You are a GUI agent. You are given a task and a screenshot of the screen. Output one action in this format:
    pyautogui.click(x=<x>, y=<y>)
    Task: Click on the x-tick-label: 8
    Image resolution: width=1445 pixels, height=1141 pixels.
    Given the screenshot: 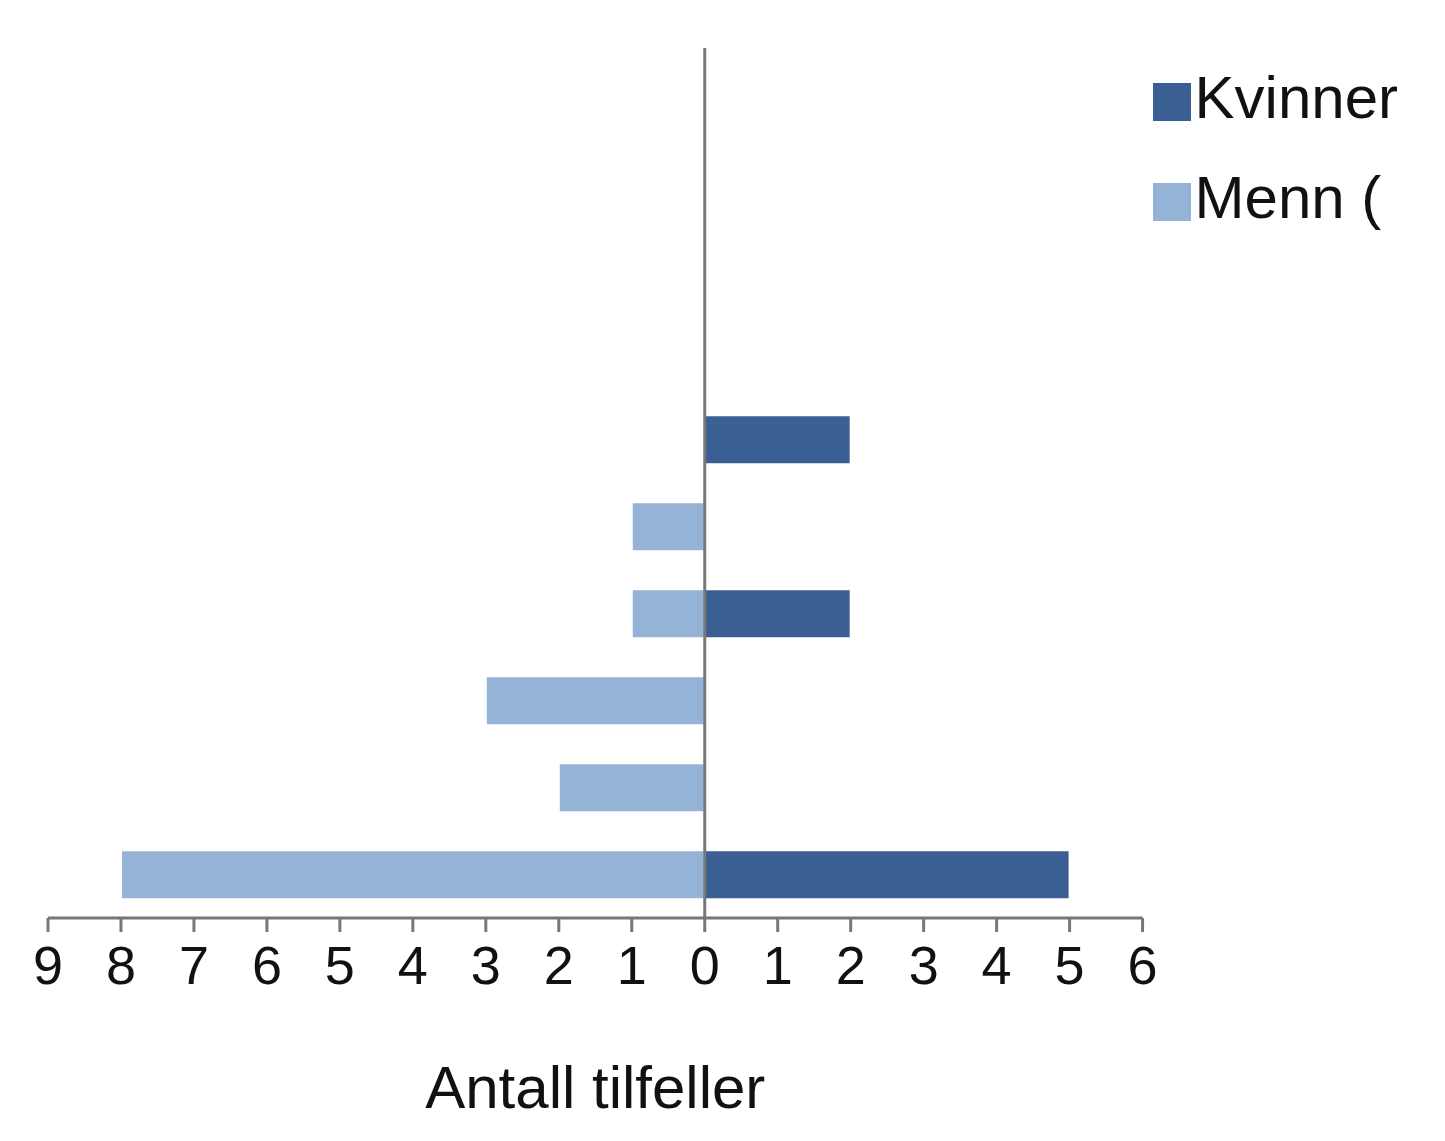 What is the action you would take?
    pyautogui.click(x=120, y=965)
    